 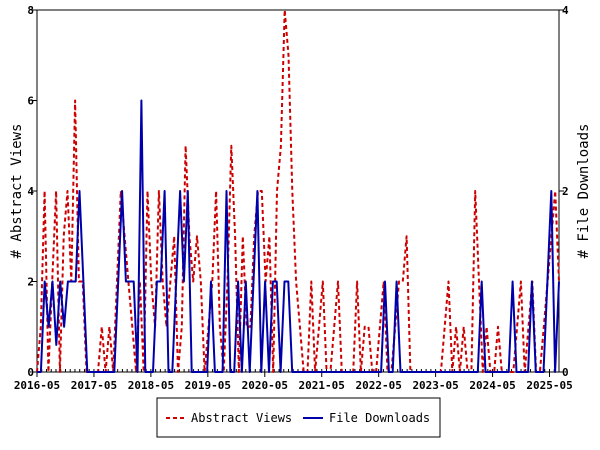 I want to click on x-tick-label: 2016-05, so click(x=37, y=385).